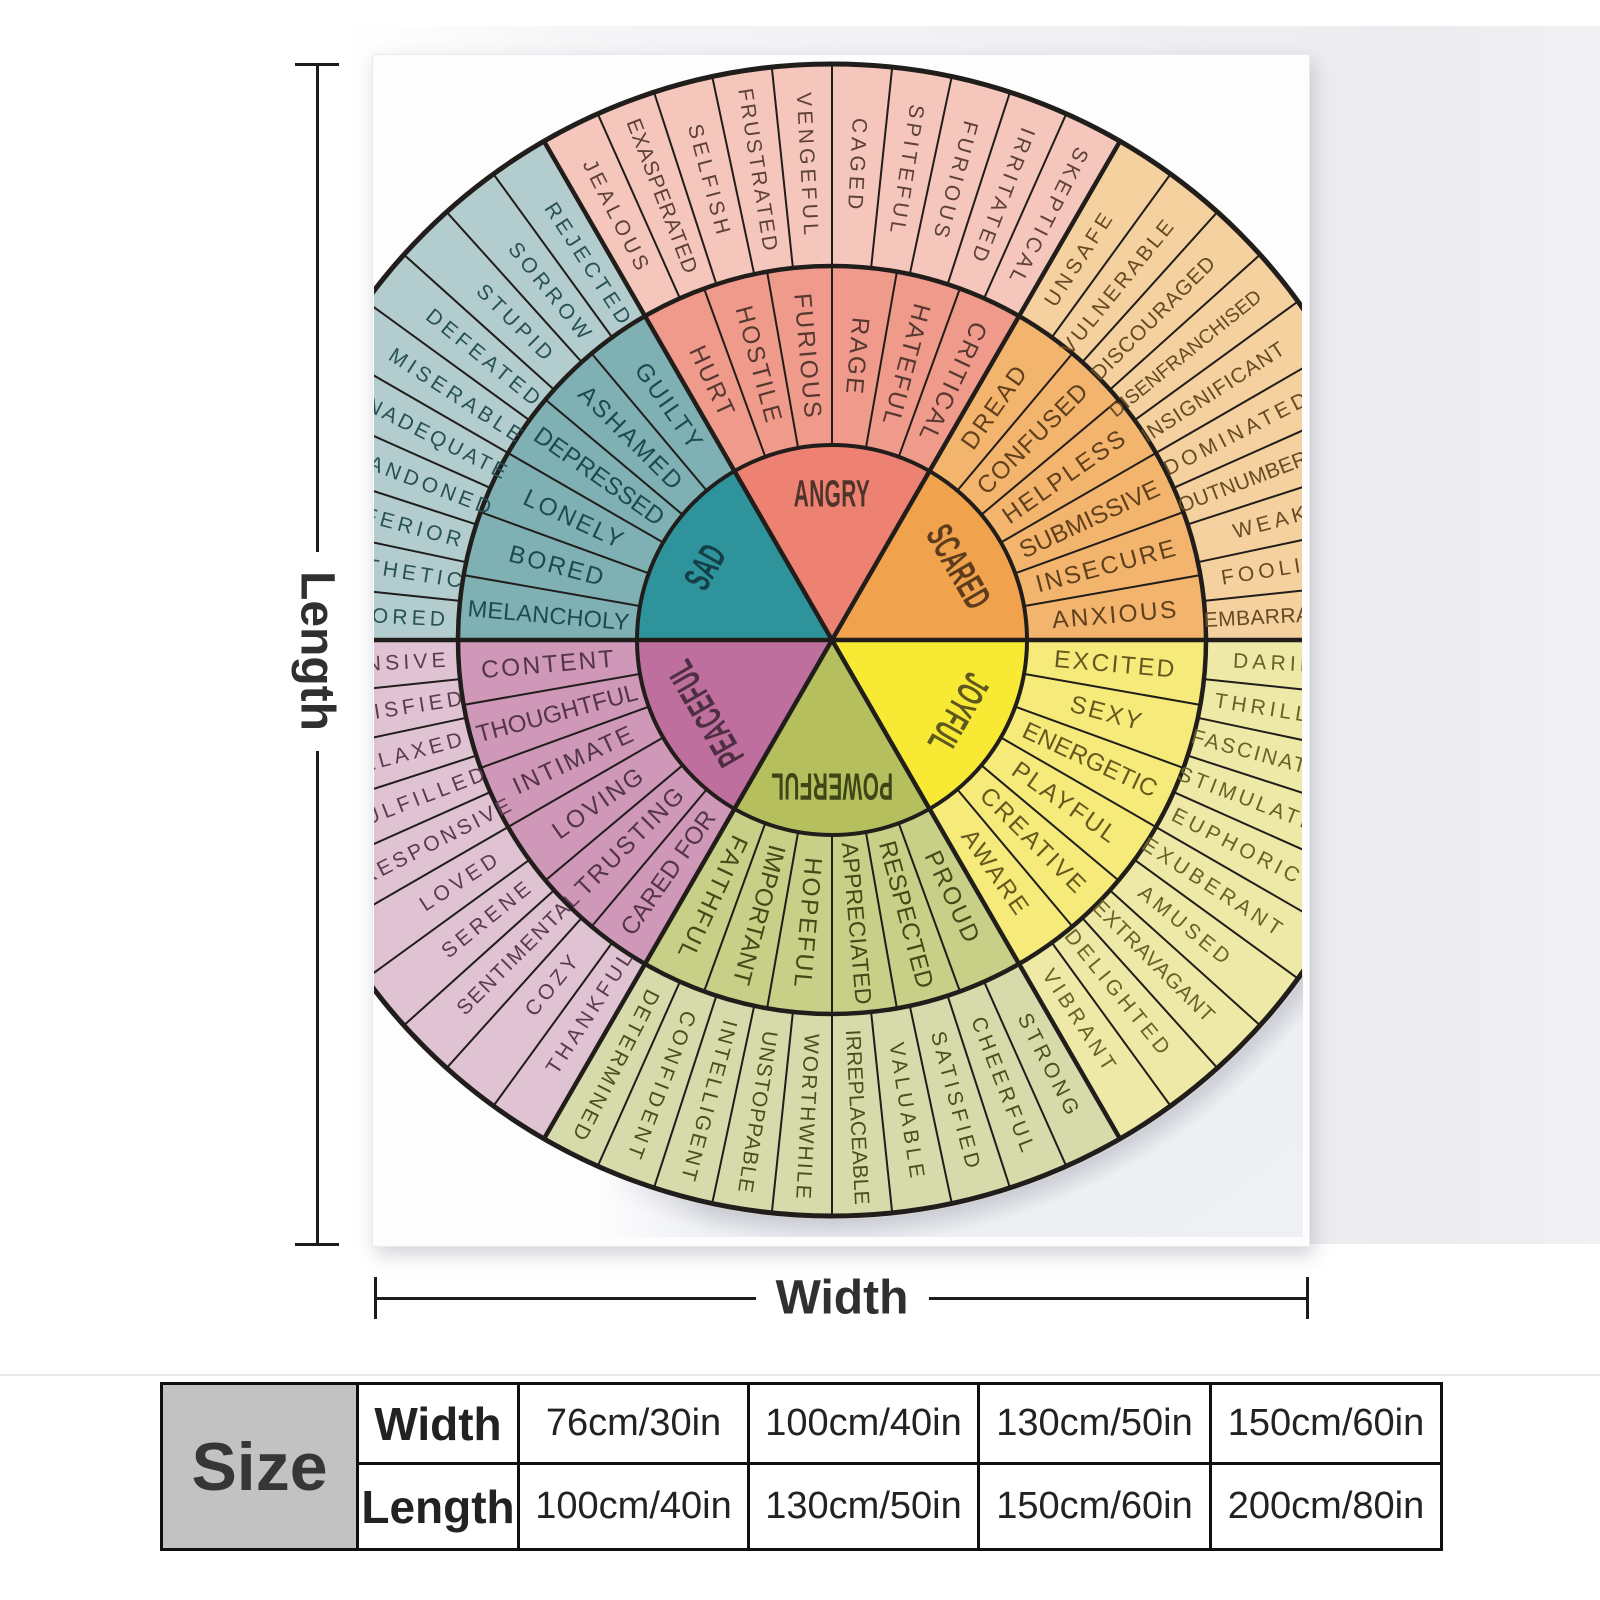 The height and width of the screenshot is (1600, 1600). Describe the element at coordinates (857, 165) in the screenshot. I see `svg-text: CAGED` at that location.